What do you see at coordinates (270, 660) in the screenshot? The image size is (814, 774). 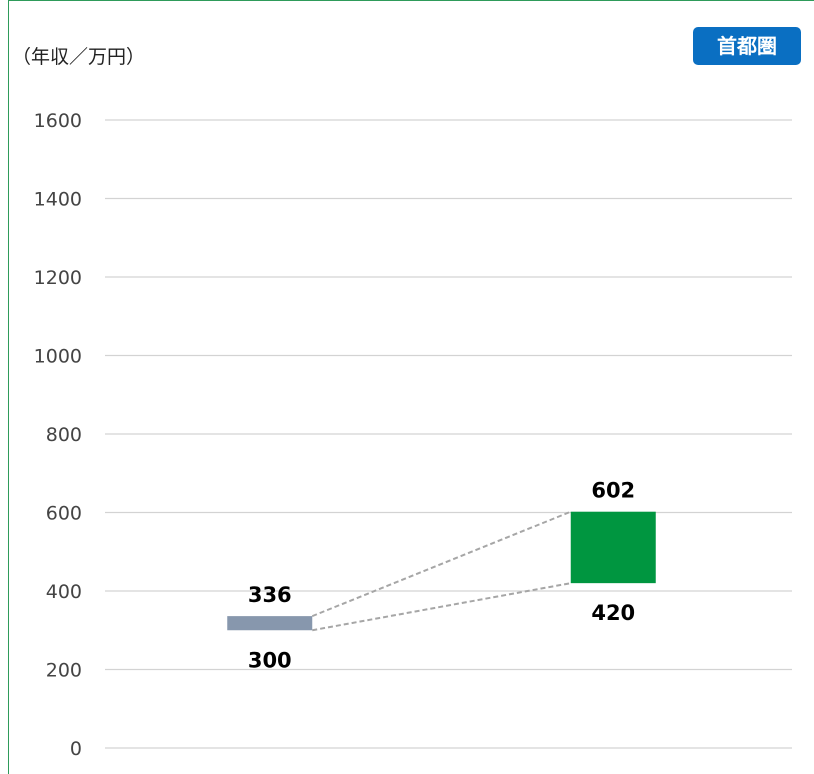 I see `data-label-low: 300` at bounding box center [270, 660].